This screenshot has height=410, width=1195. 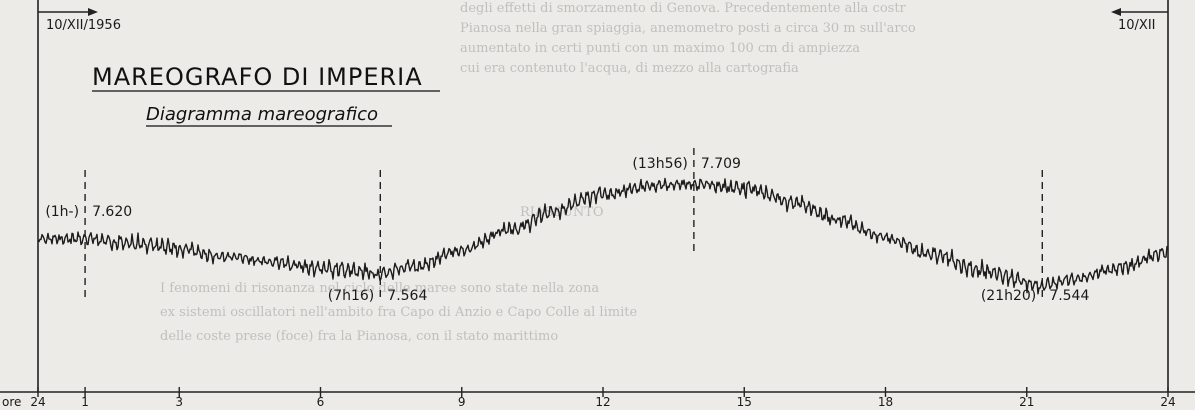 I want to click on annotation-time: (13h56), so click(x=659, y=164).